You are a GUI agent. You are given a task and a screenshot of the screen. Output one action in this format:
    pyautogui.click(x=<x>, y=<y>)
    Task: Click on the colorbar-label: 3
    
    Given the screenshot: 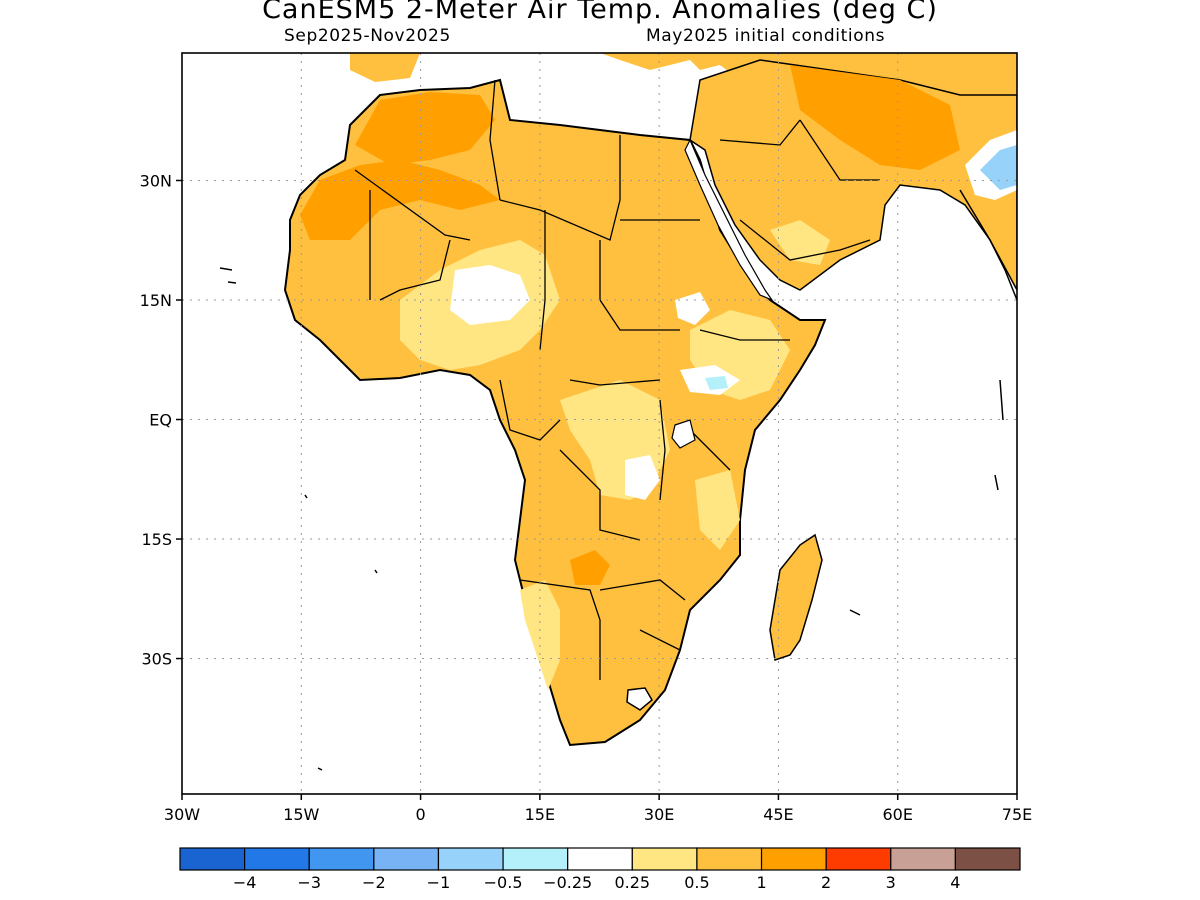 What is the action you would take?
    pyautogui.click(x=891, y=882)
    